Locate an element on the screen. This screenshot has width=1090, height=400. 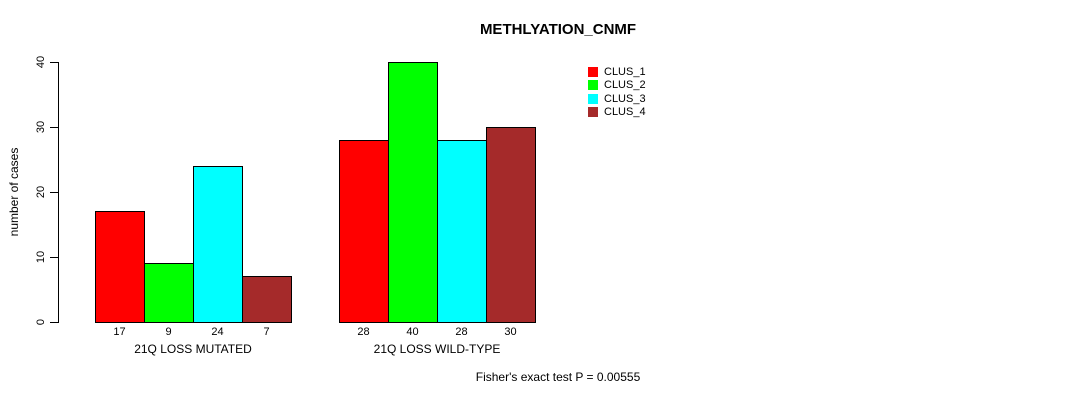
legend-item-clus_3: CLUS_3 is located at coordinates (617, 99).